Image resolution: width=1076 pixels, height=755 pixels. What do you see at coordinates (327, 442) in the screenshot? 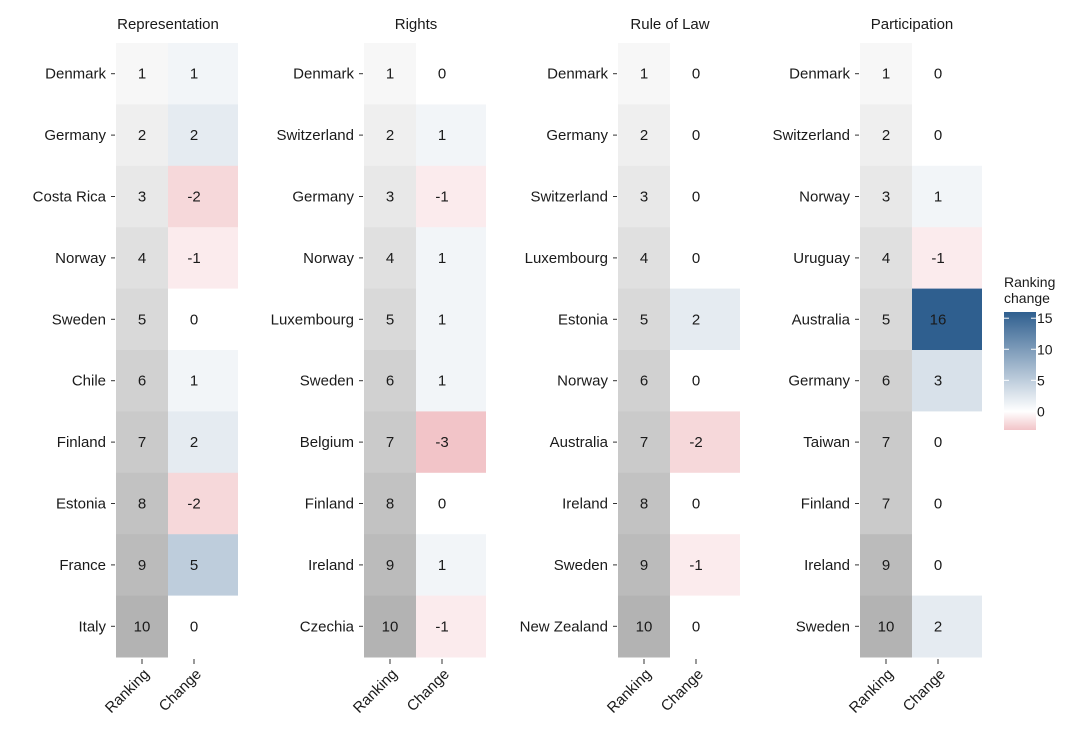
I see `country-label: Belgium` at bounding box center [327, 442].